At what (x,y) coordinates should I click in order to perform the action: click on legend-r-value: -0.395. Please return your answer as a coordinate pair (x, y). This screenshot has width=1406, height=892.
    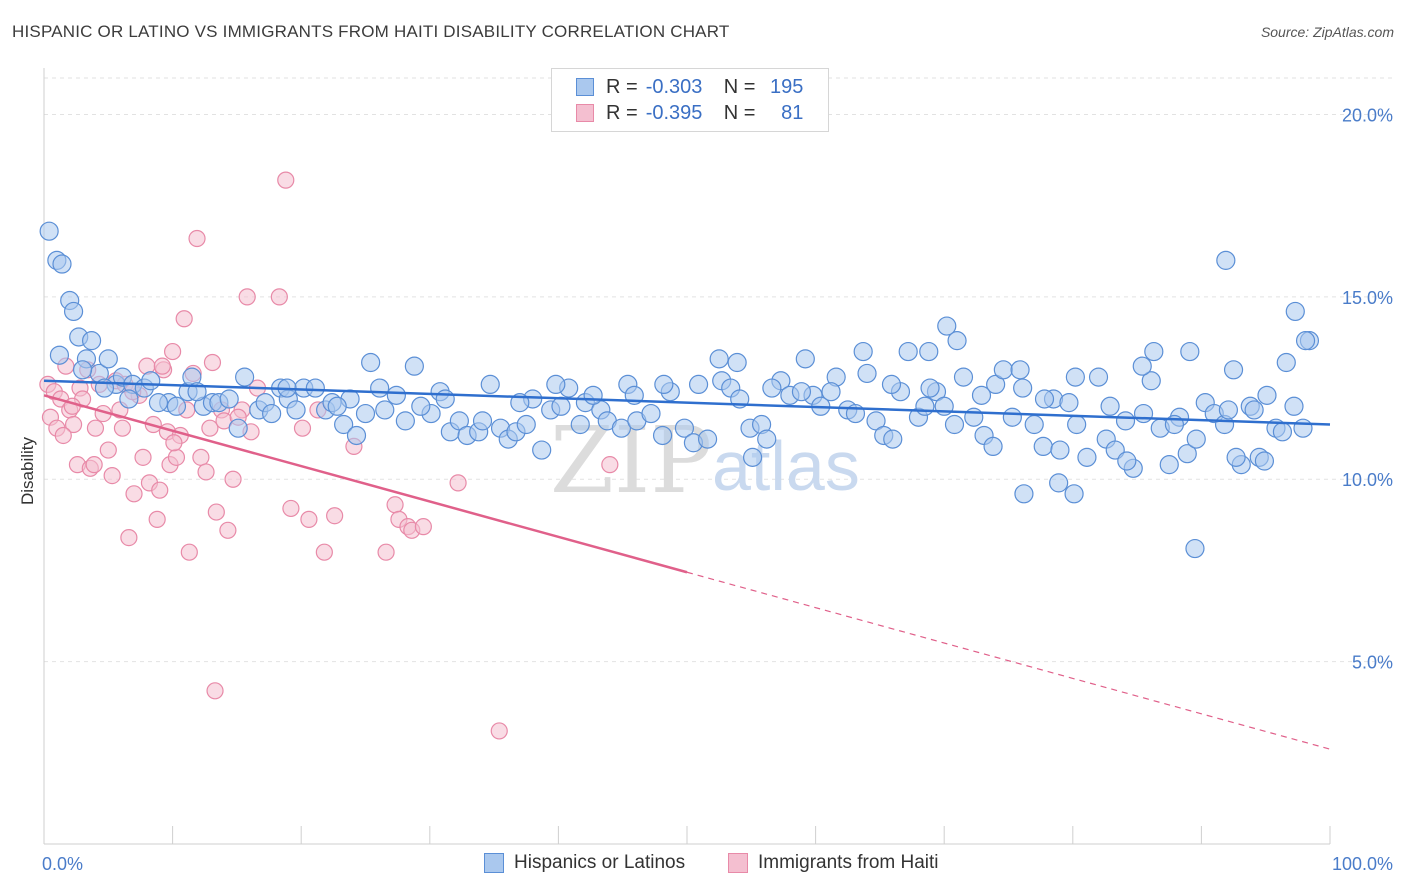
    Looking at the image, I should click on (674, 112).